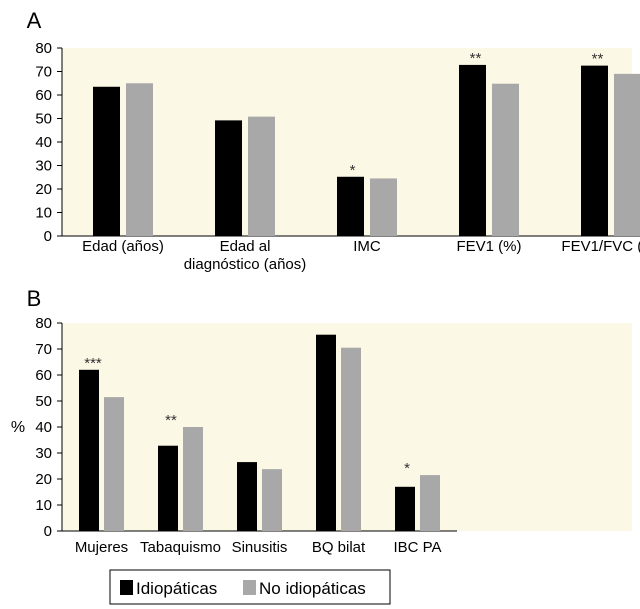  What do you see at coordinates (417, 547) in the screenshot?
I see `category-label: IBC PA` at bounding box center [417, 547].